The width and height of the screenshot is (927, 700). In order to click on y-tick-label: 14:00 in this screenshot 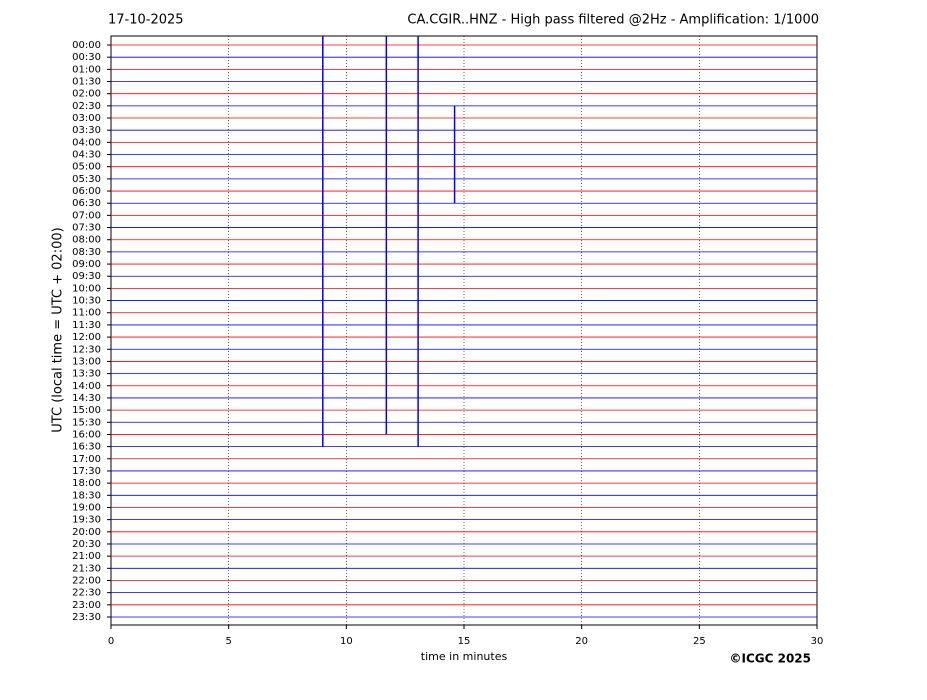, I will do `click(86, 386)`.